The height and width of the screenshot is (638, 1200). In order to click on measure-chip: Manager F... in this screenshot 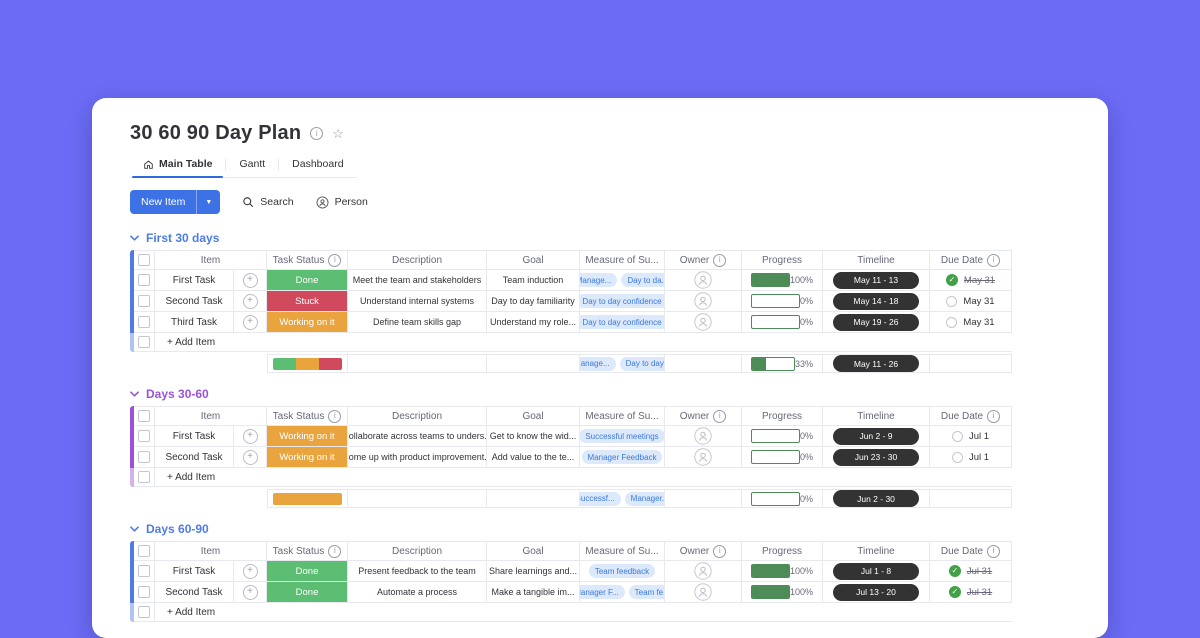, I will do `click(602, 592)`.